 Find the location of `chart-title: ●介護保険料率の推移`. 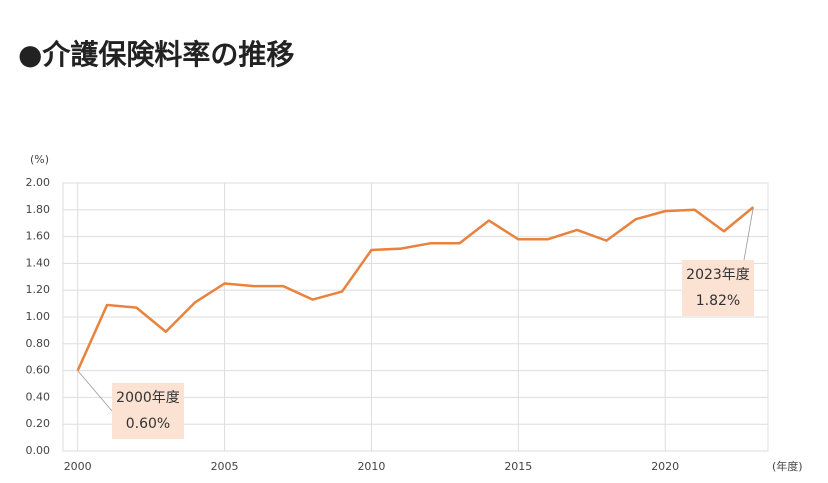

chart-title: ●介護保険料率の推移 is located at coordinates (156, 54).